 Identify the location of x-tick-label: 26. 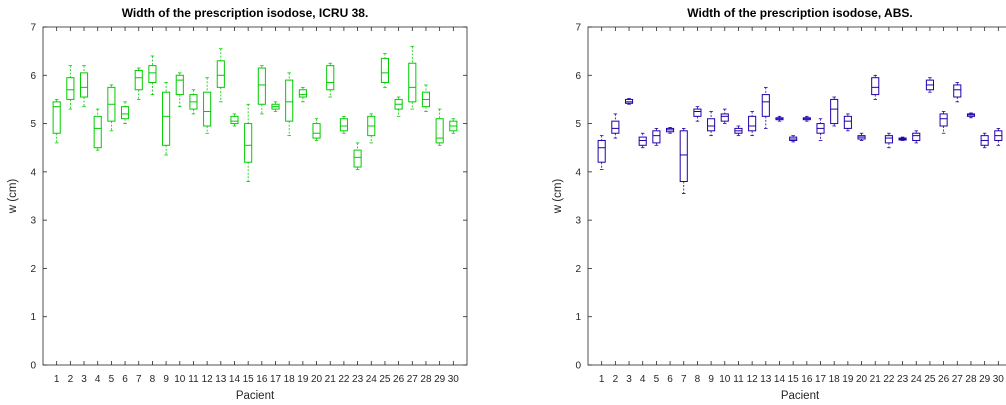
(399, 379).